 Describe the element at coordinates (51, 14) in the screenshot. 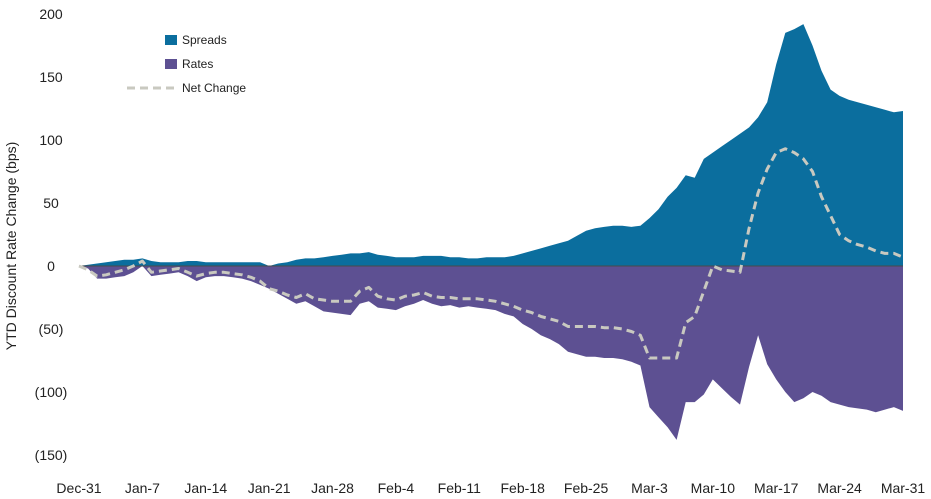

I see `y-tick-label: 200` at that location.